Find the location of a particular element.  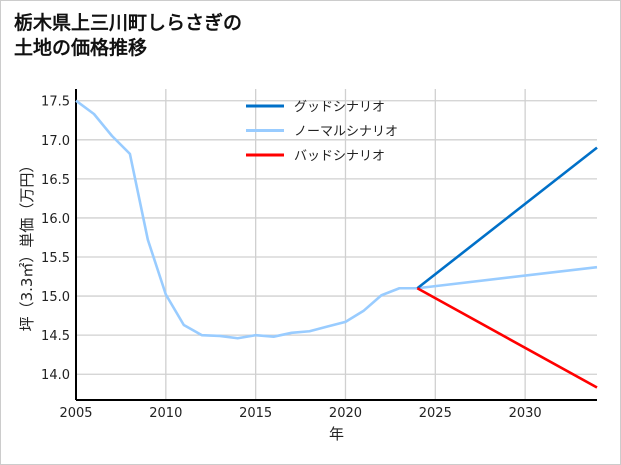

x-tick-label: 2005 is located at coordinates (75, 413).